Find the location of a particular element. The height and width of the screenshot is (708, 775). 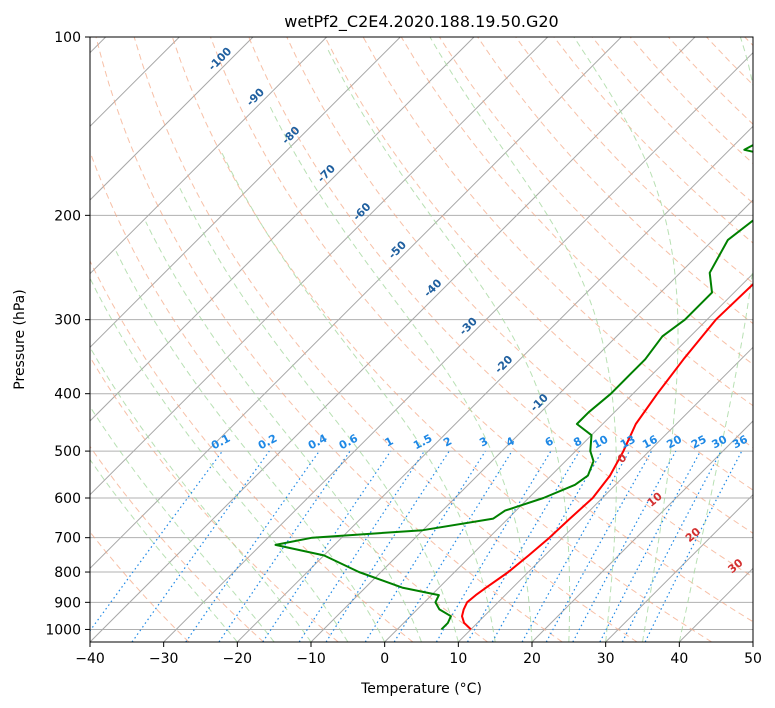

dry-adiabat-label: -80 is located at coordinates (290, 135).